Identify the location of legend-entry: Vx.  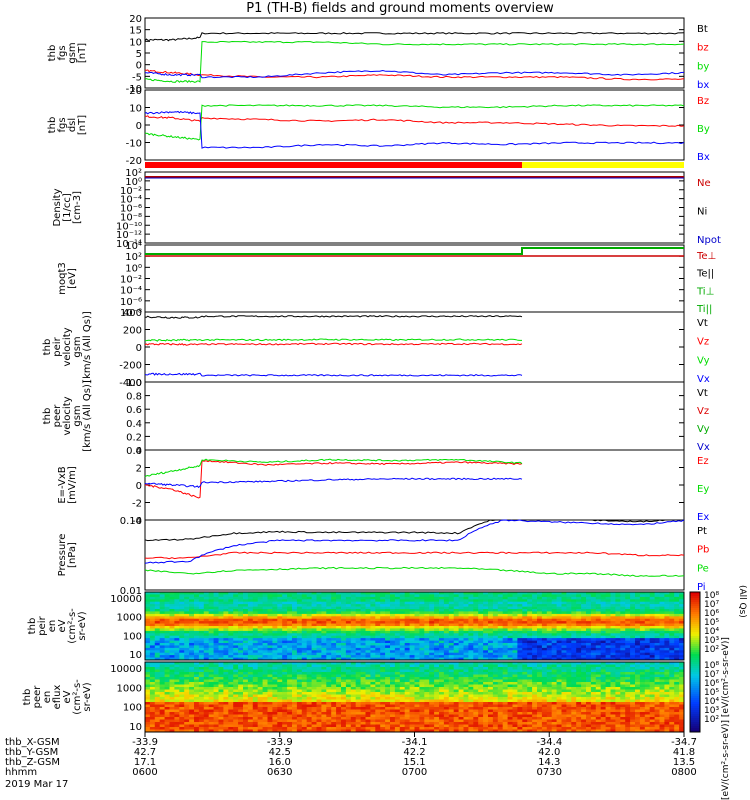
(703, 447).